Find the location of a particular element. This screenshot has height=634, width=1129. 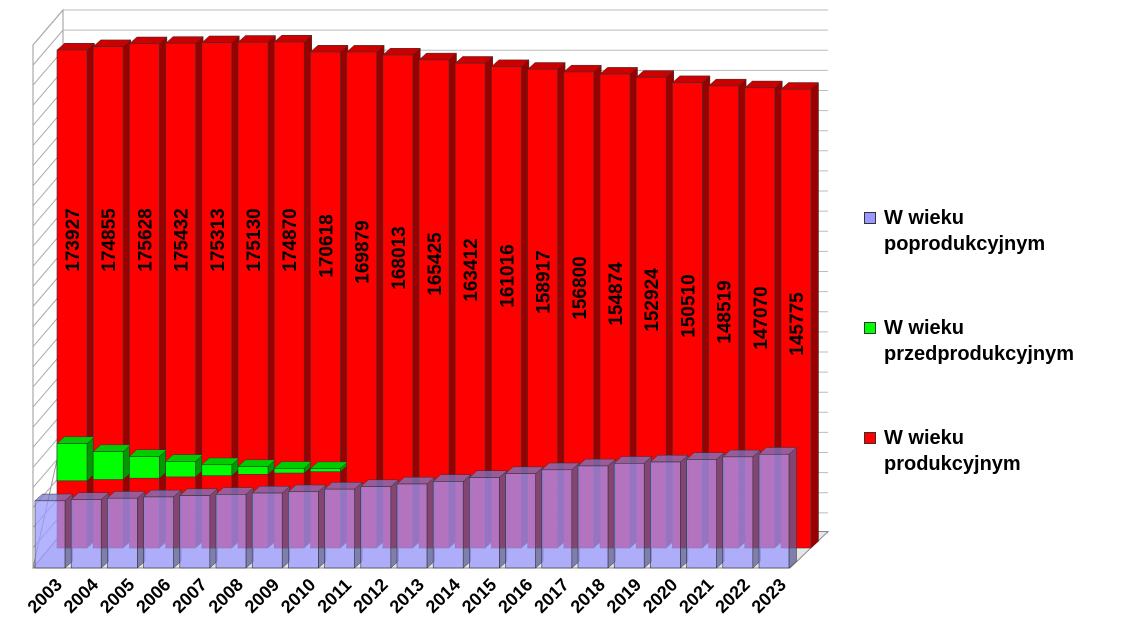

x-tick-2012: 2012 is located at coordinates (370, 596).